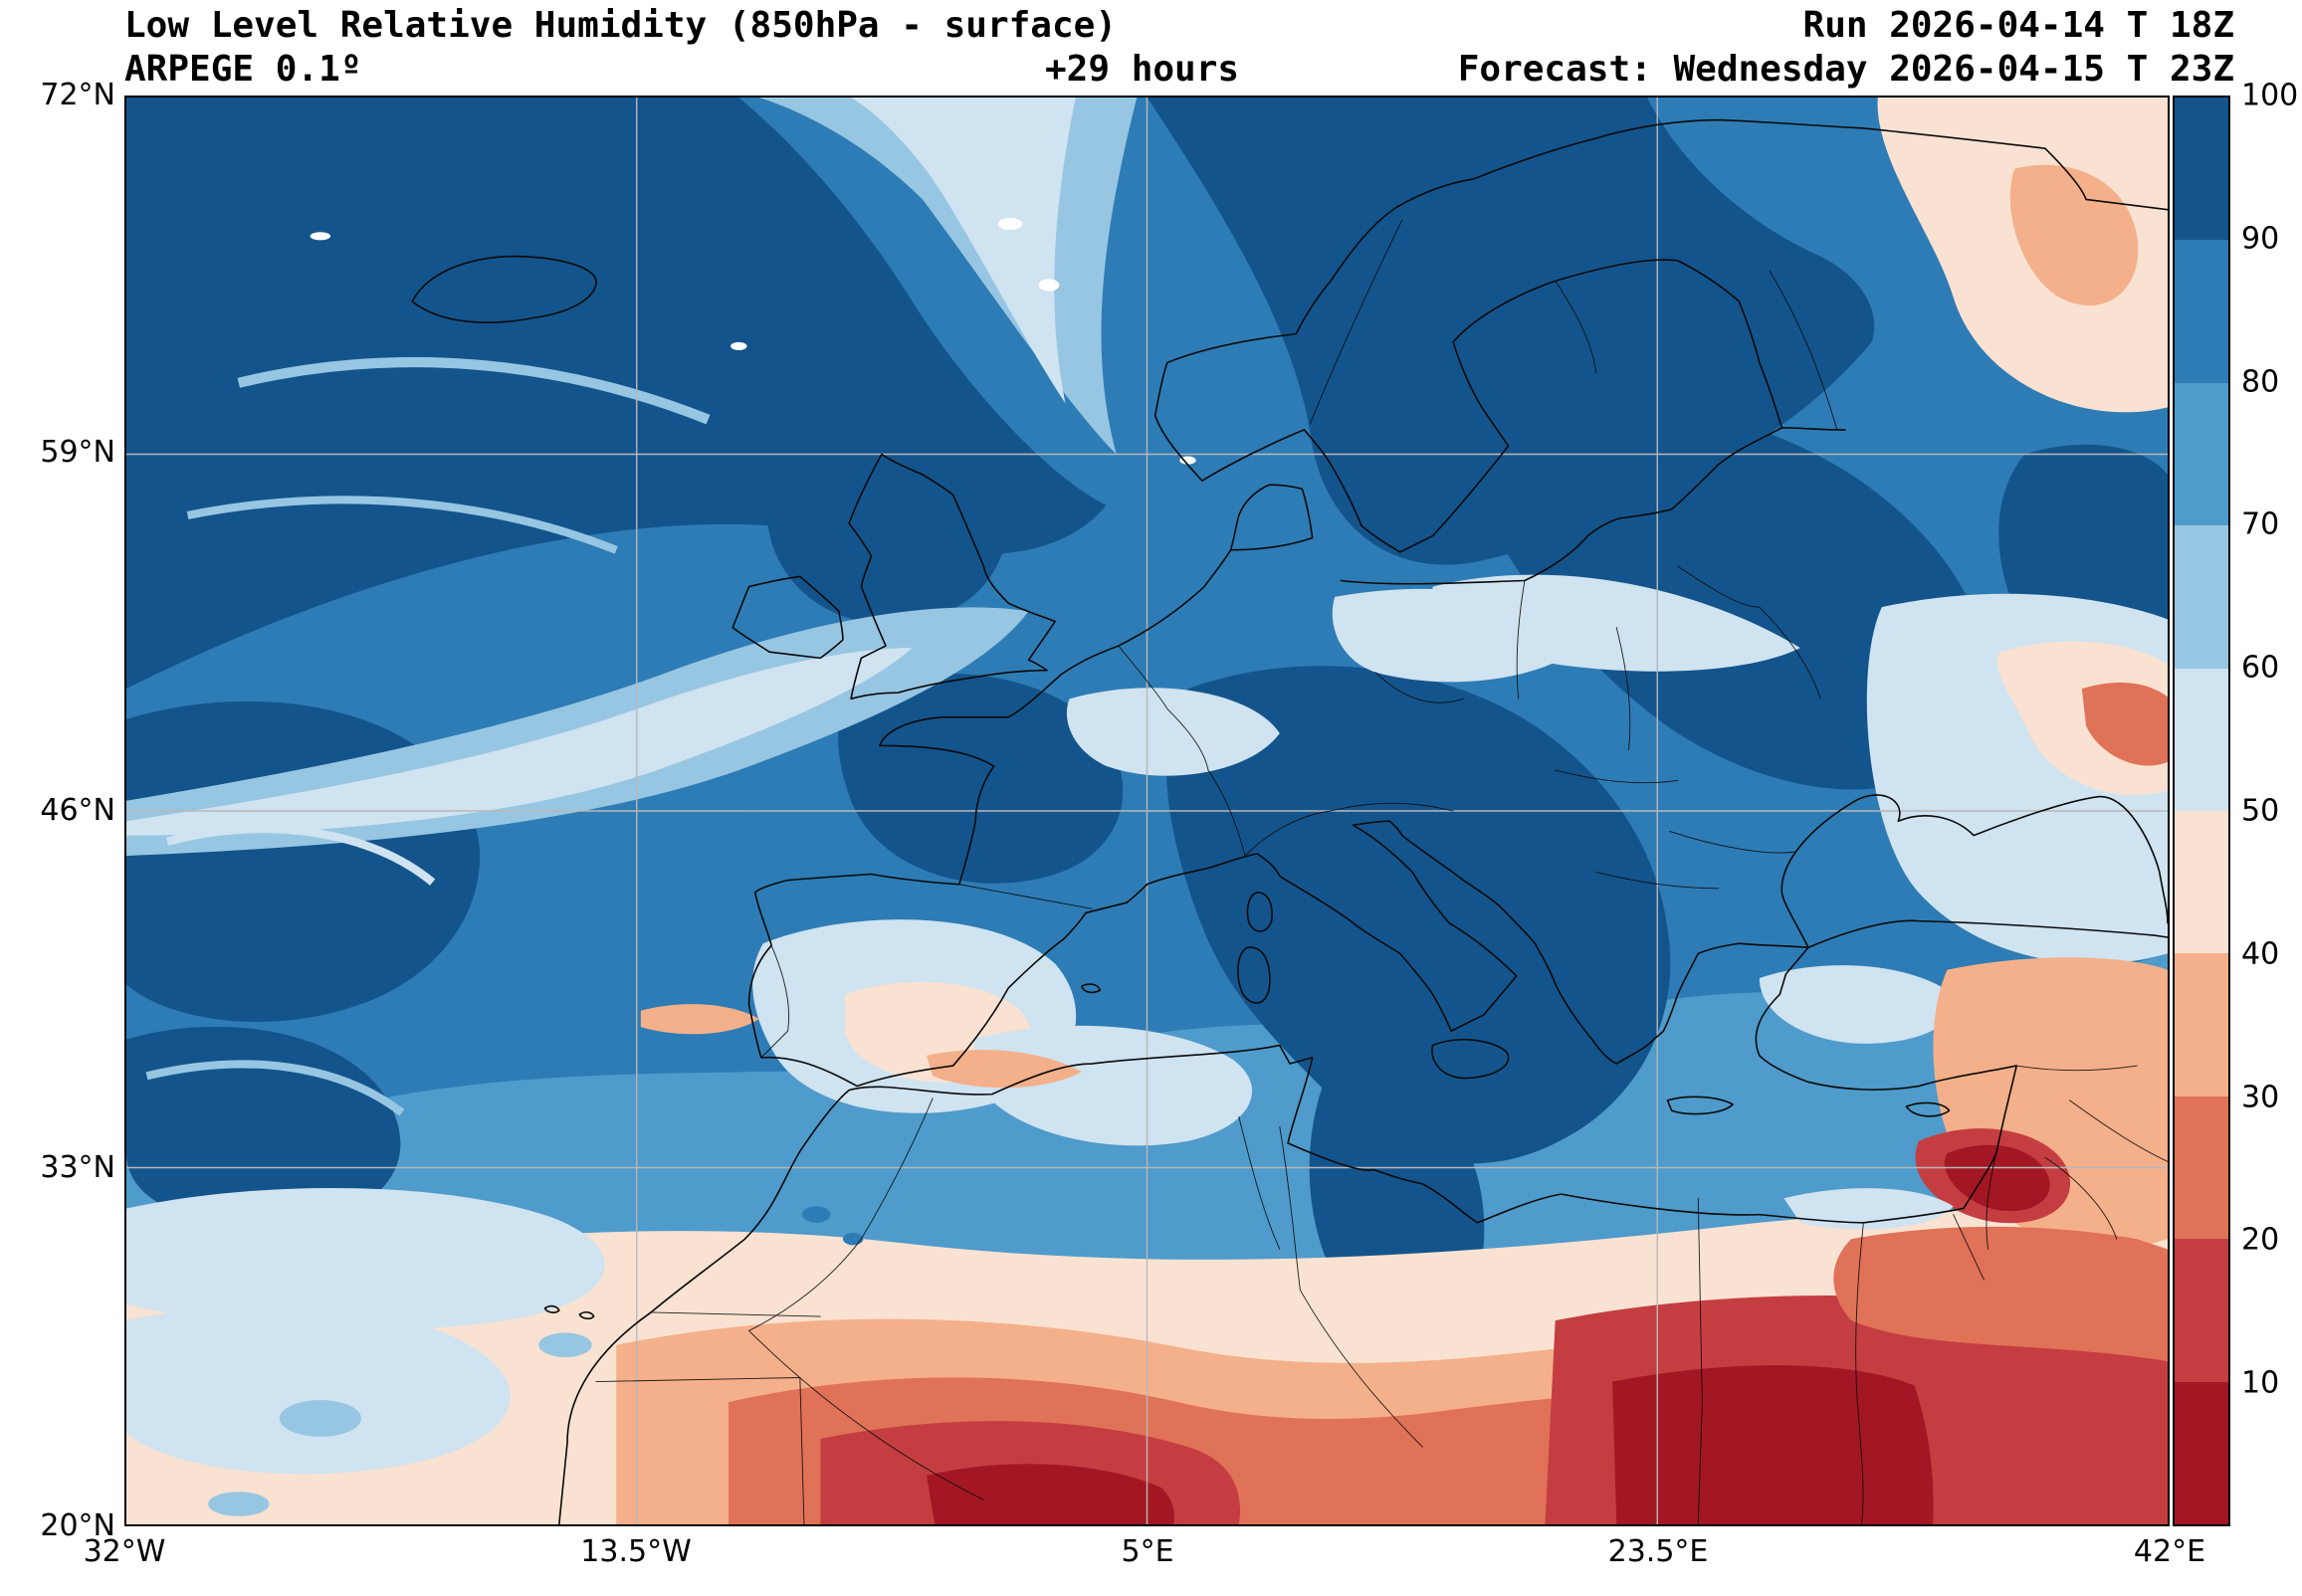 This screenshot has height=1596, width=2302. I want to click on y-tick-label: 33°N, so click(77, 1167).